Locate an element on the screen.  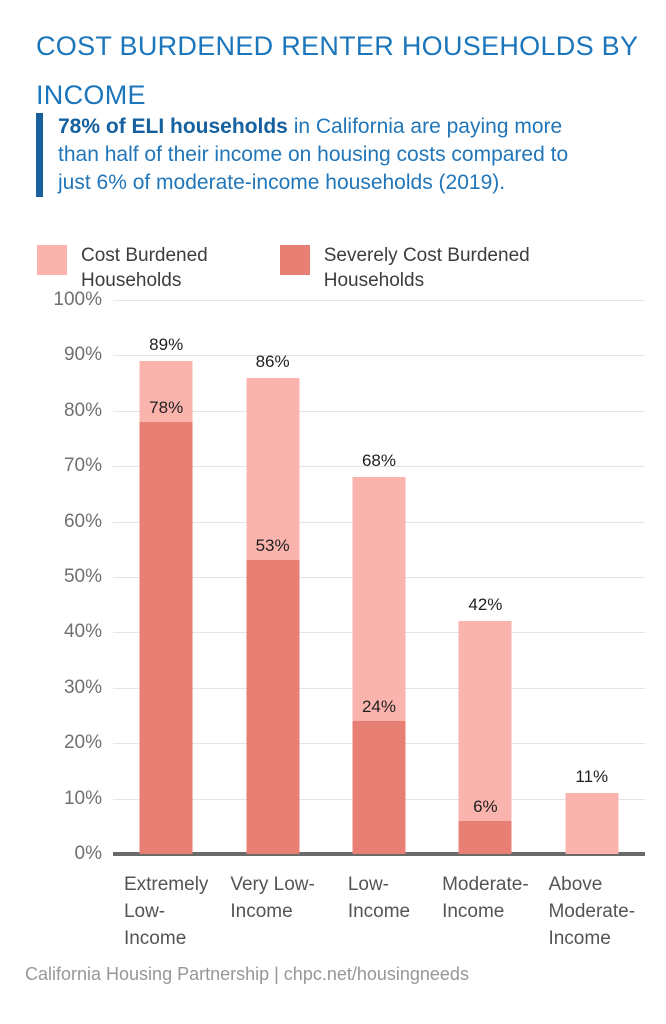
bar-slot: 68% 24% is located at coordinates (379, 577).